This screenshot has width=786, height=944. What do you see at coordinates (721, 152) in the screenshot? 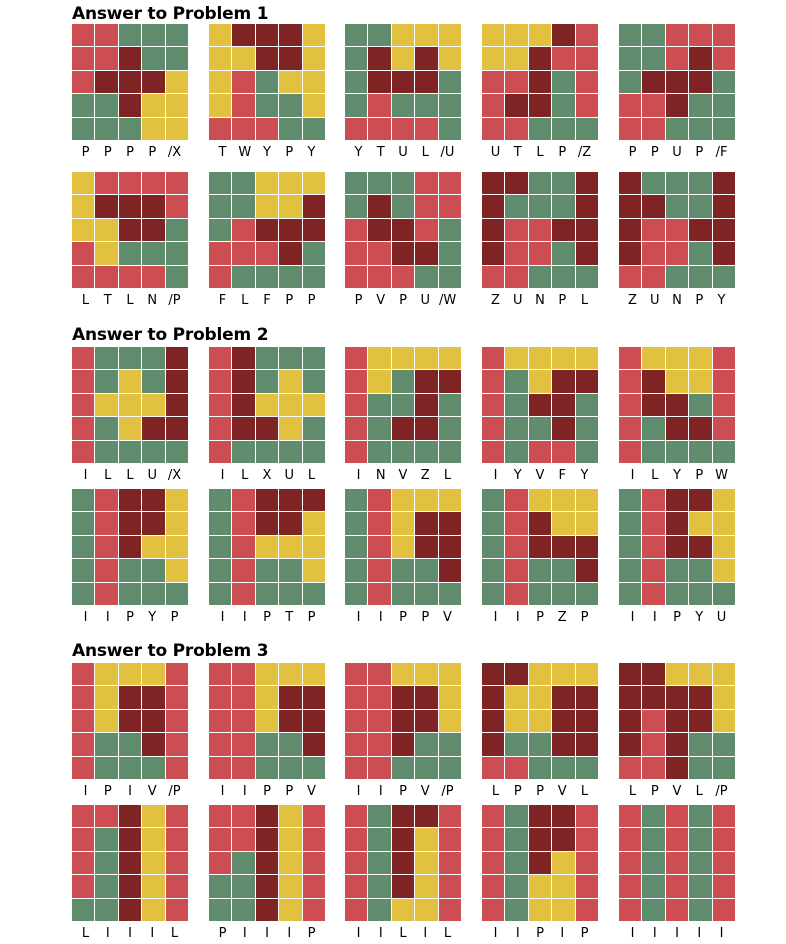
I see `piece-label: /F` at bounding box center [721, 152].